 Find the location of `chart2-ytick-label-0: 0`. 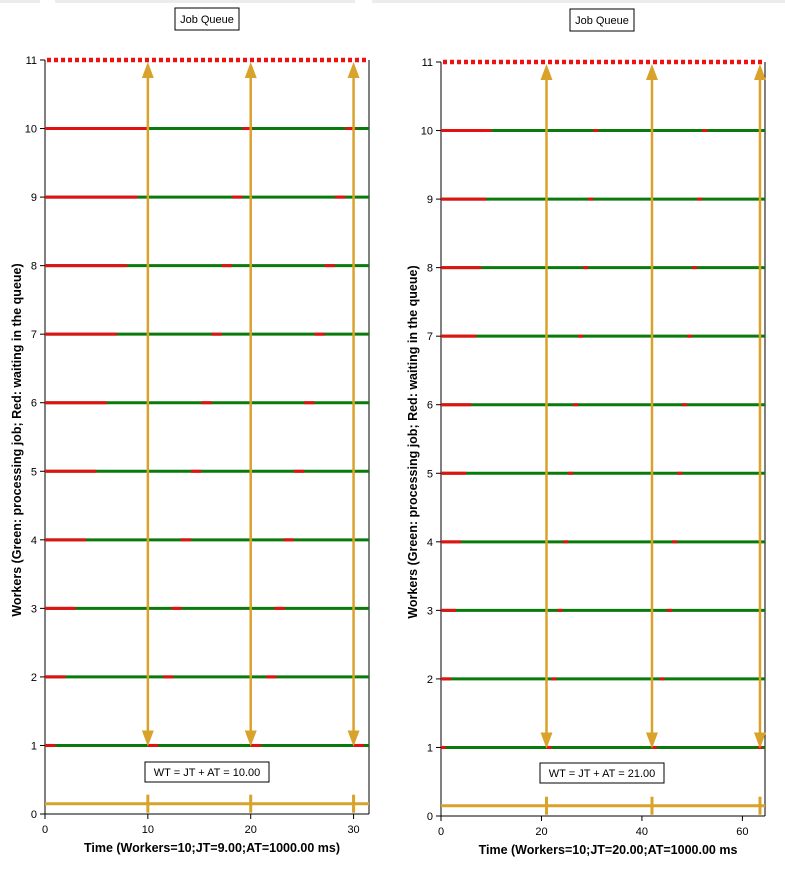

chart2-ytick-label-0: 0 is located at coordinates (430, 817).